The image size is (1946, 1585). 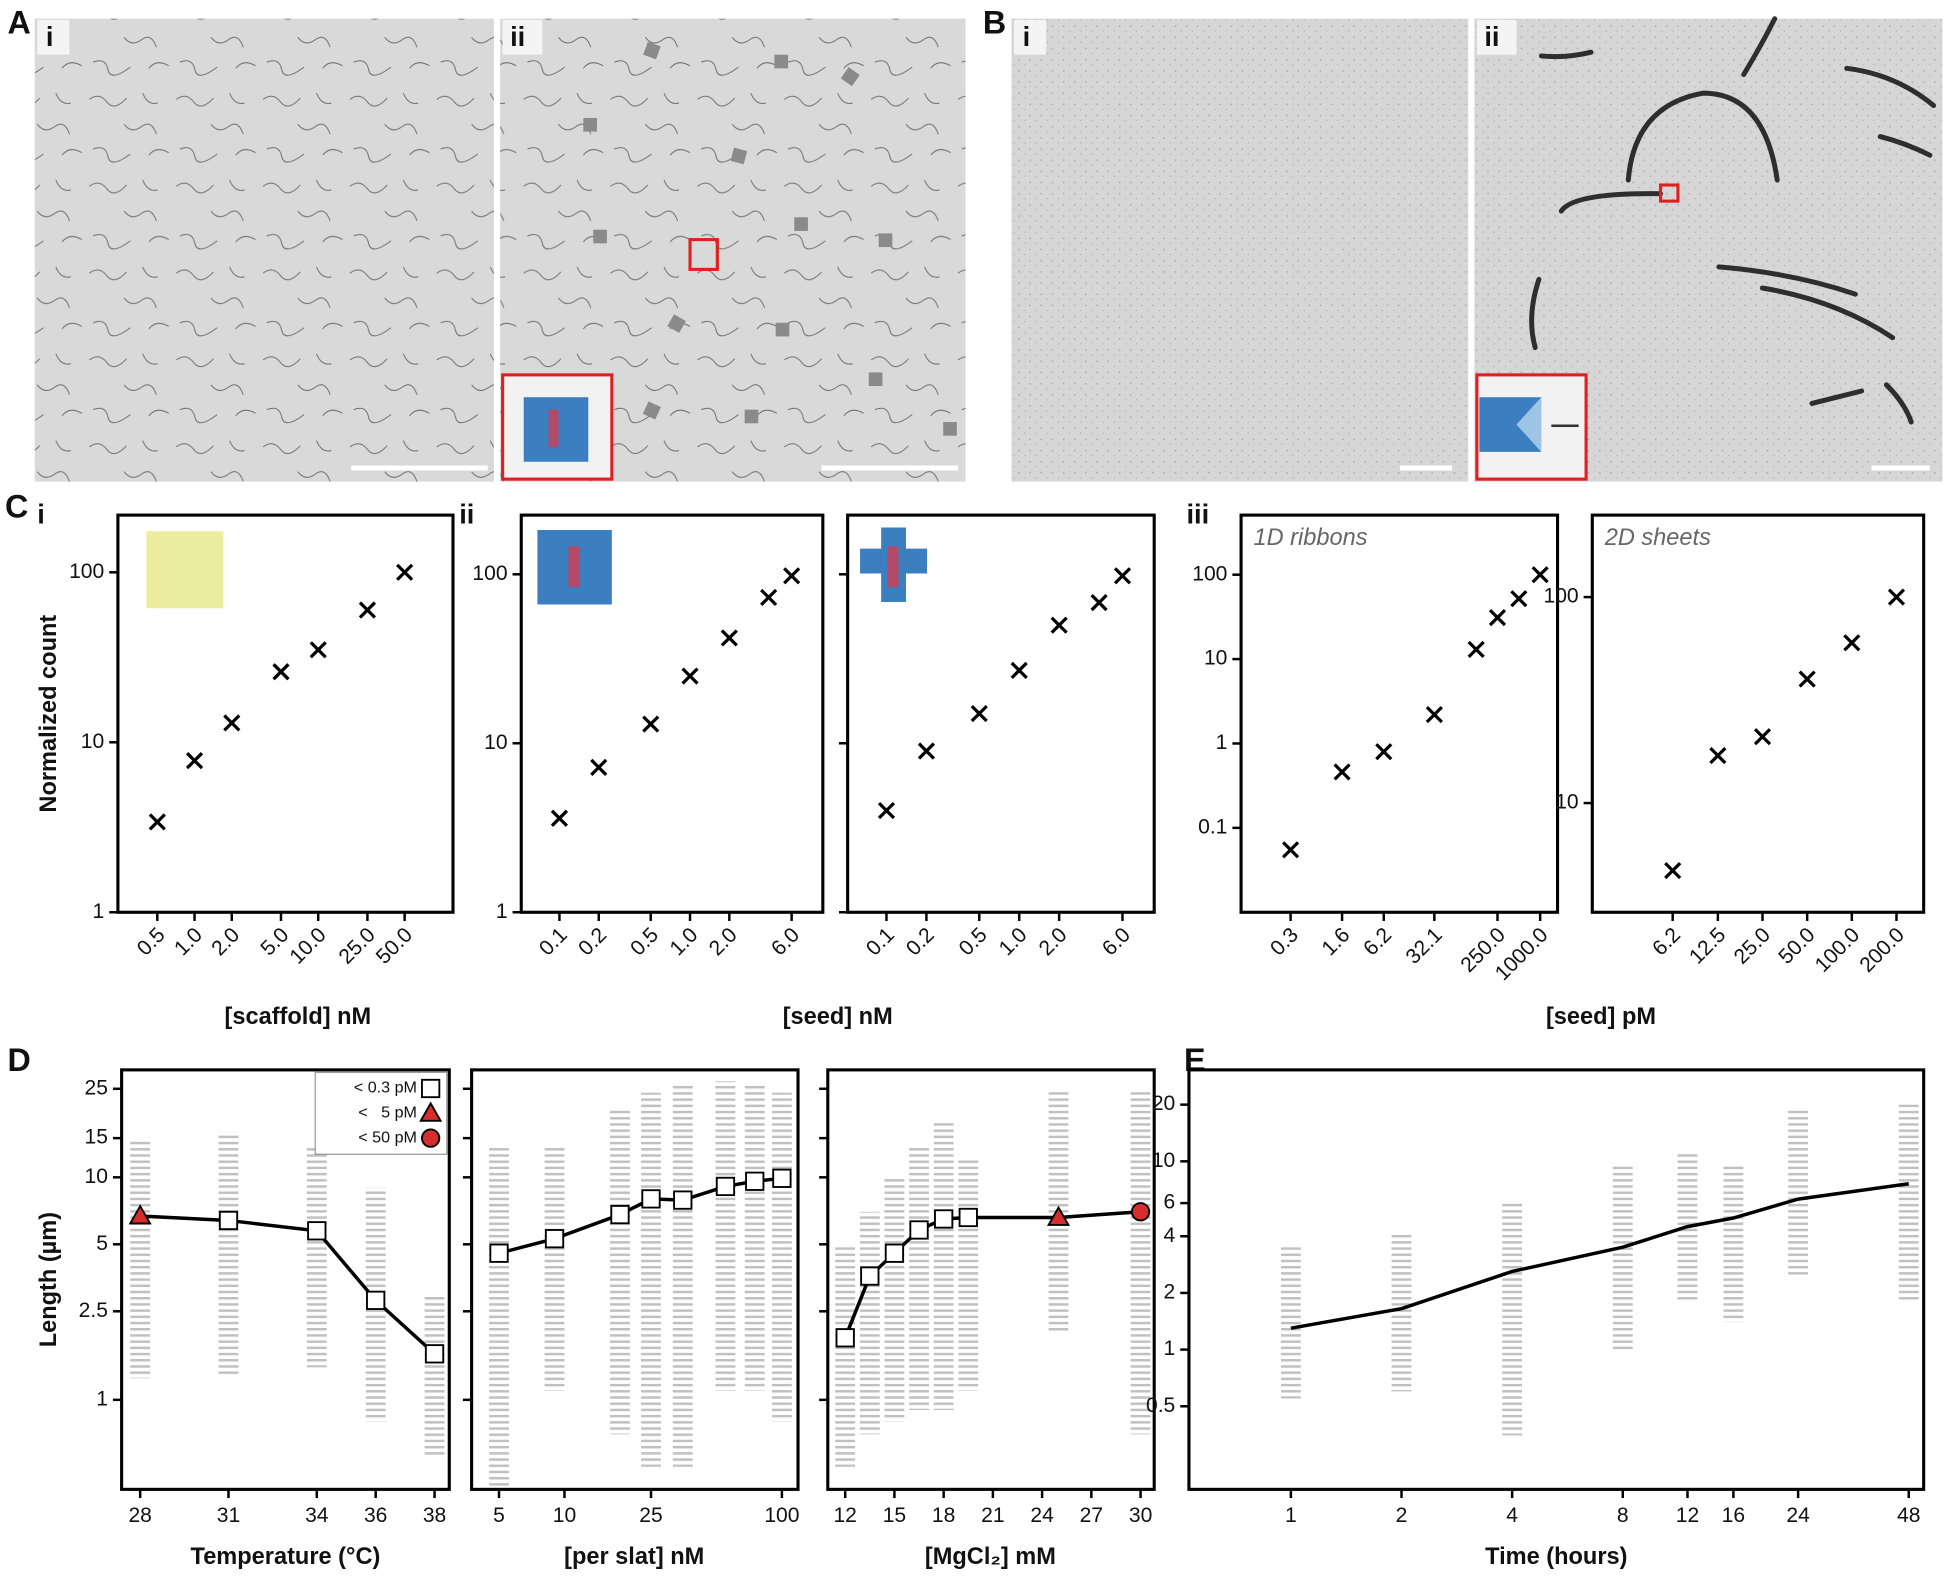 What do you see at coordinates (990, 1556) in the screenshot?
I see `x-axis-label: [MgCl₂] mM` at bounding box center [990, 1556].